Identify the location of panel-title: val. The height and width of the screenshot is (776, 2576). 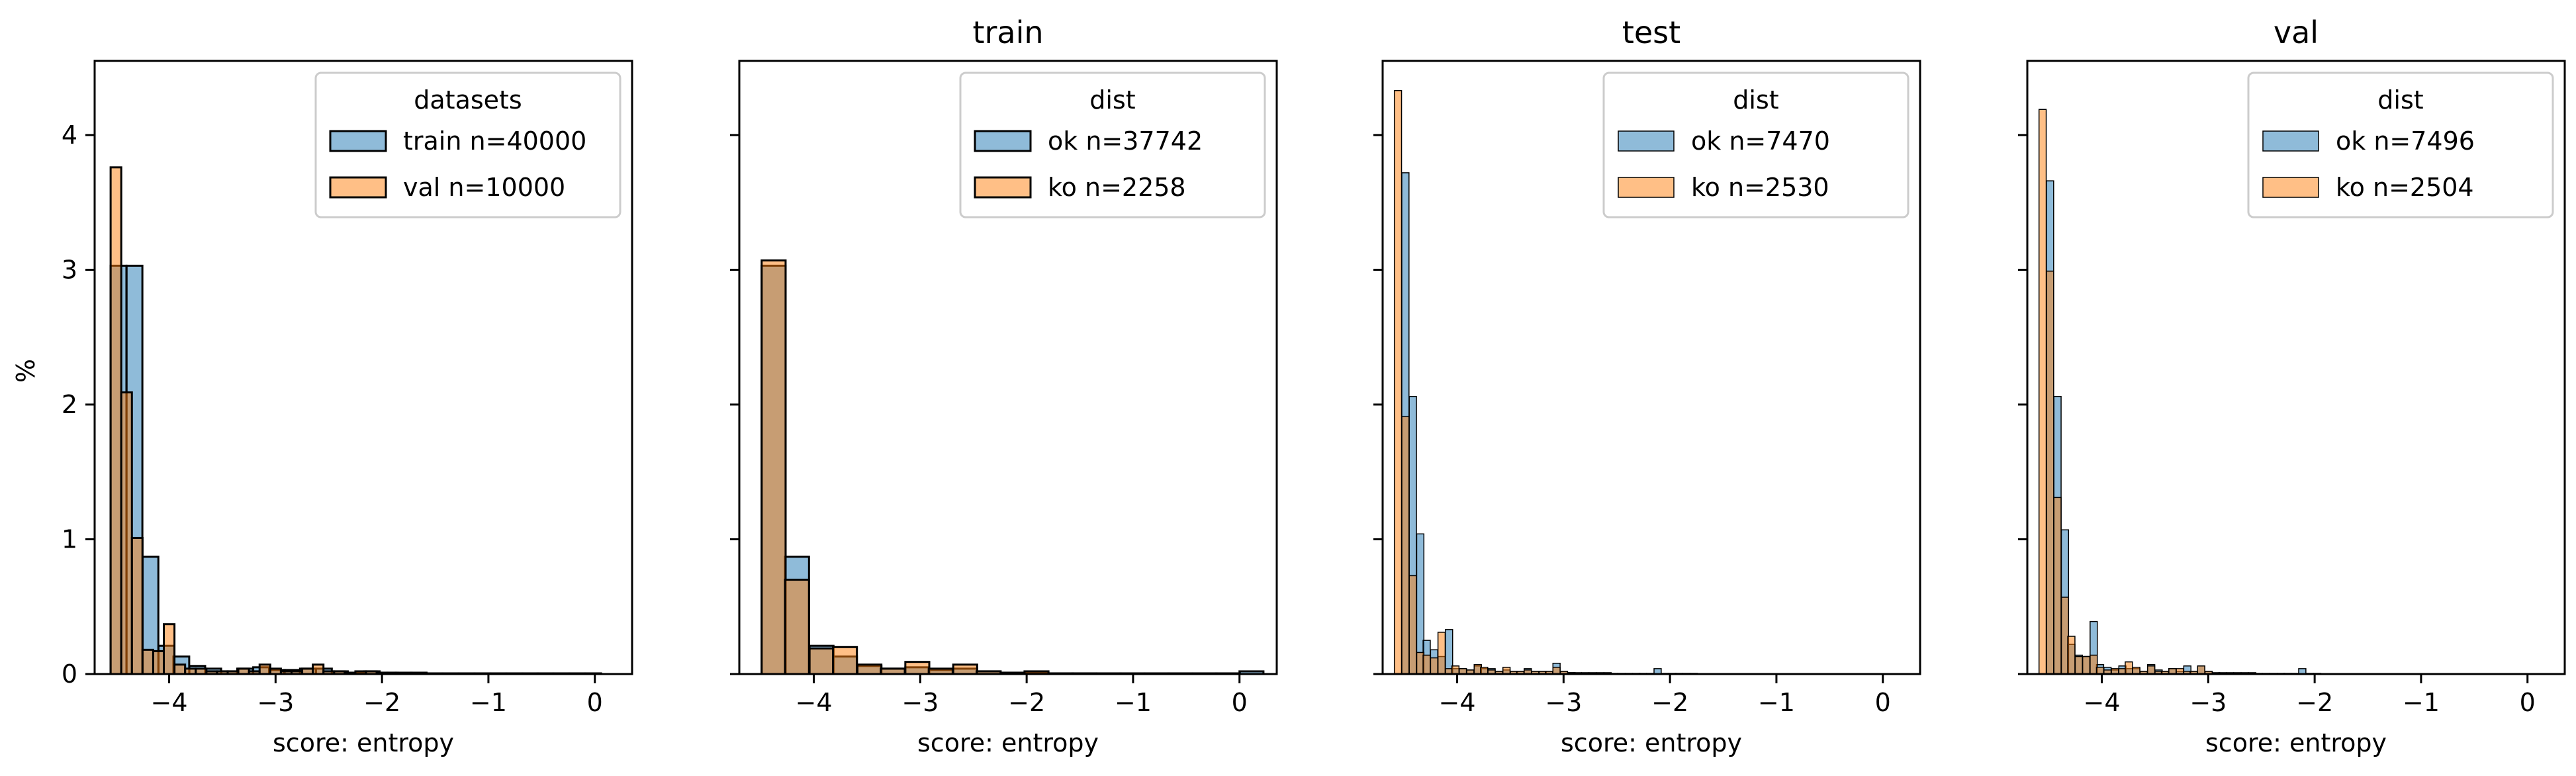
(2296, 32).